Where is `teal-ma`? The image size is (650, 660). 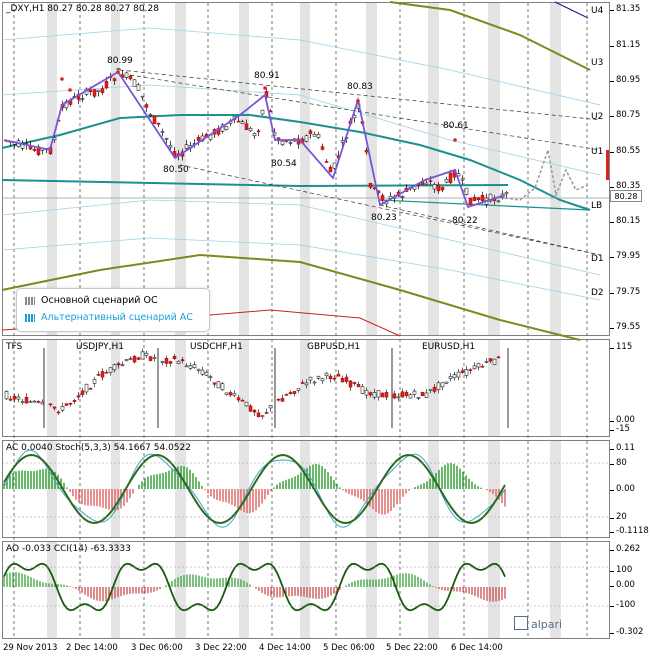 teal-ma is located at coordinates (296, 162).